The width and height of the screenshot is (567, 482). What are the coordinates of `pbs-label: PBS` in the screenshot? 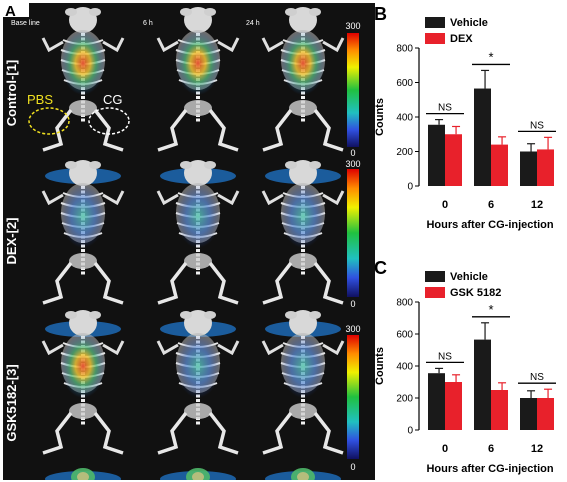 It's located at (40, 99).